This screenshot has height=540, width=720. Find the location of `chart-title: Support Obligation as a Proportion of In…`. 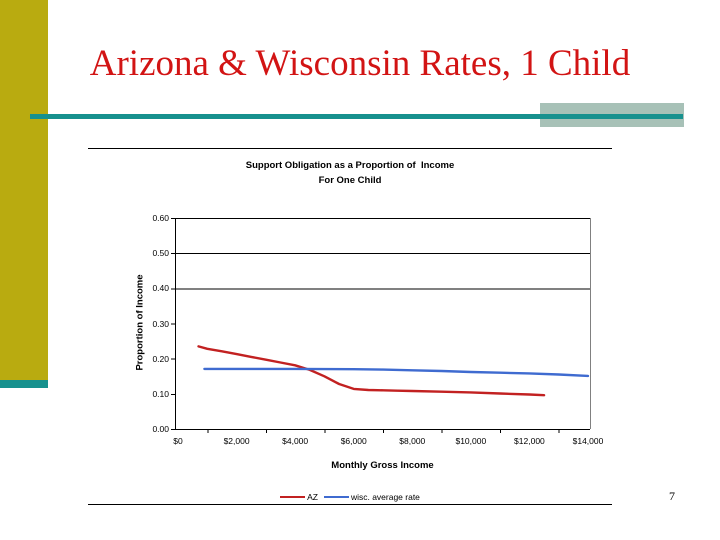

chart-title: Support Obligation as a Proportion of In… is located at coordinates (350, 165).